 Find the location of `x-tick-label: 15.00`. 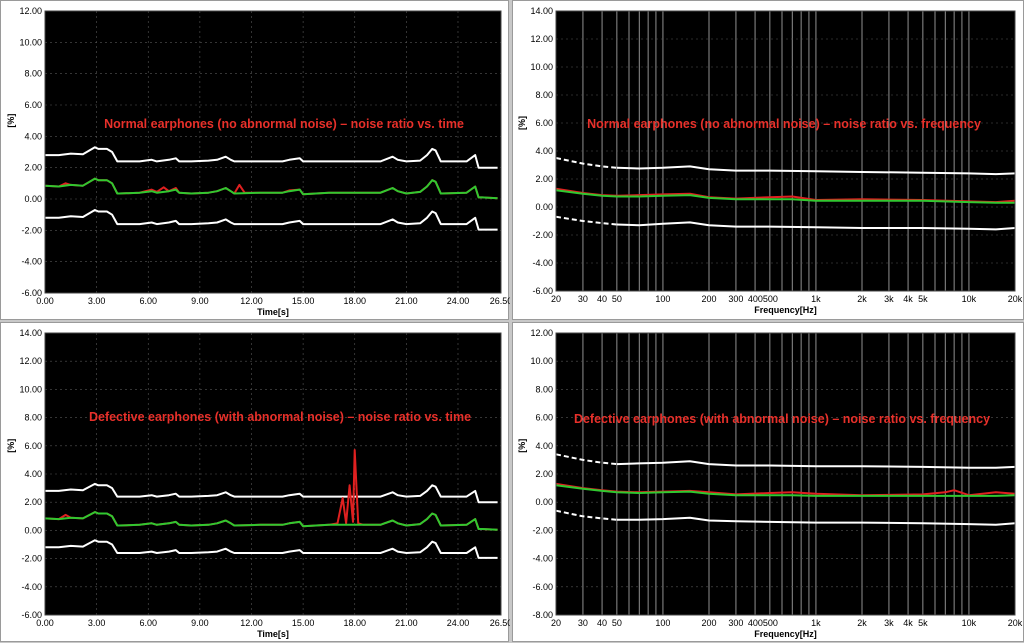

x-tick-label: 15.00 is located at coordinates (303, 623).